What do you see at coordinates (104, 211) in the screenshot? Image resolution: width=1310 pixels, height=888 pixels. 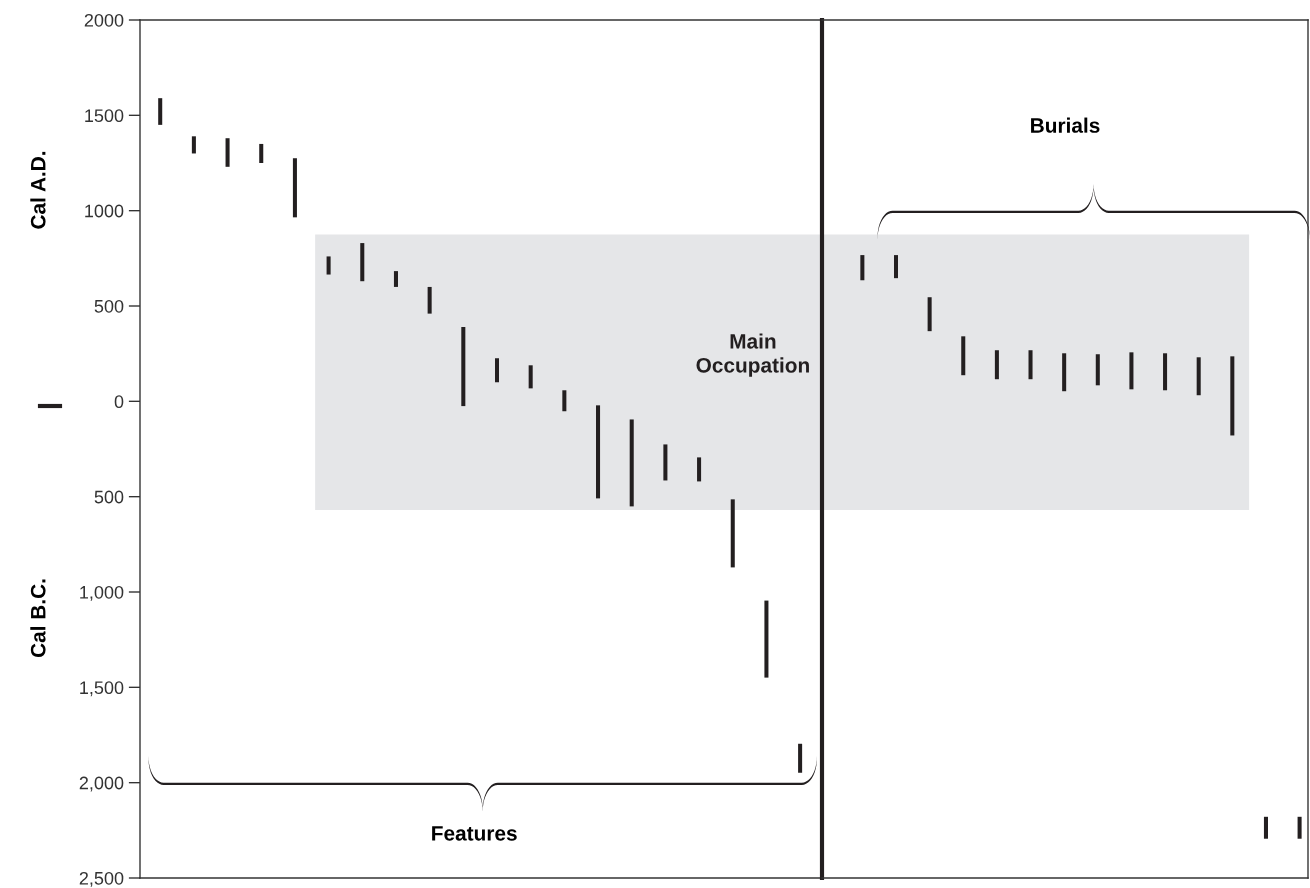 I see `y-tick-label: 1000` at bounding box center [104, 211].